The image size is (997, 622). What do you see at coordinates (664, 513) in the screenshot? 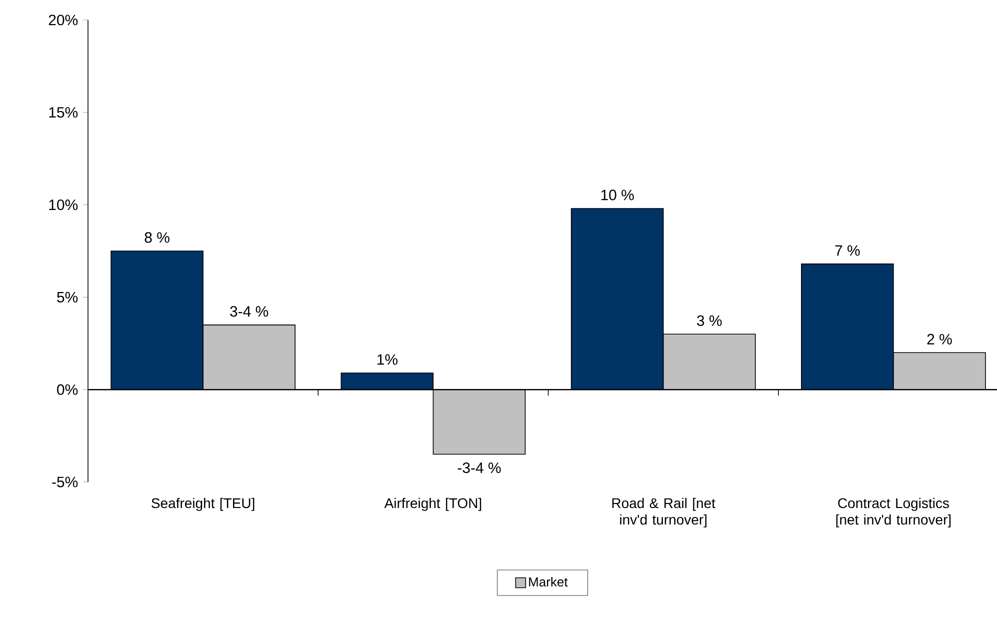
I see `x-tick-label: Road & Rail [net inv'd turnover]` at bounding box center [664, 513].